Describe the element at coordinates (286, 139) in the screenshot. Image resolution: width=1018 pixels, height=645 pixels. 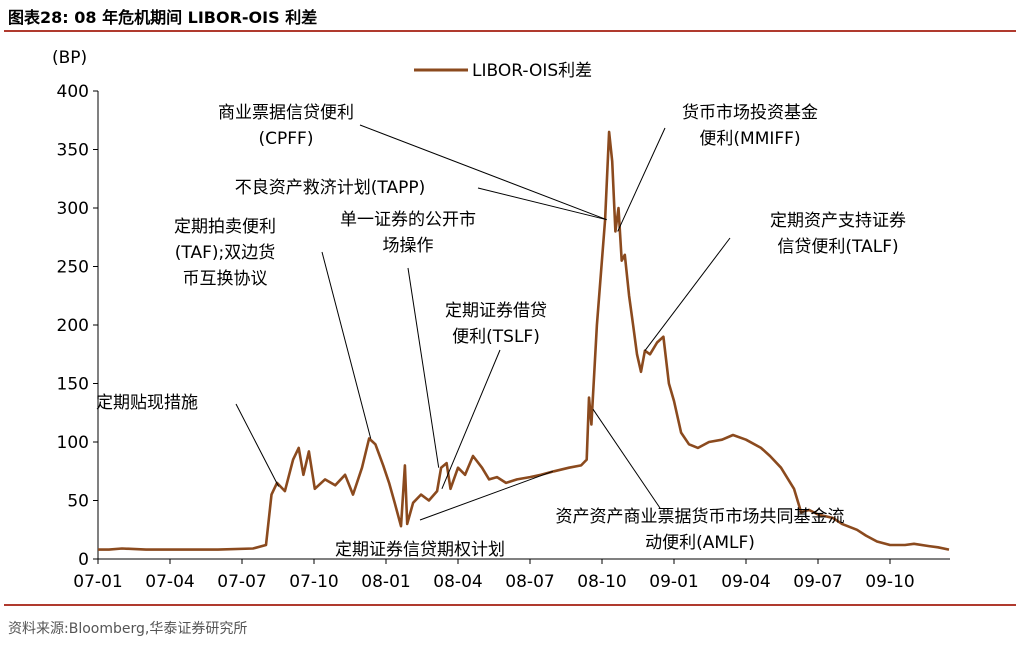
I see `annotation-cpff-text: (CPFF)` at that location.